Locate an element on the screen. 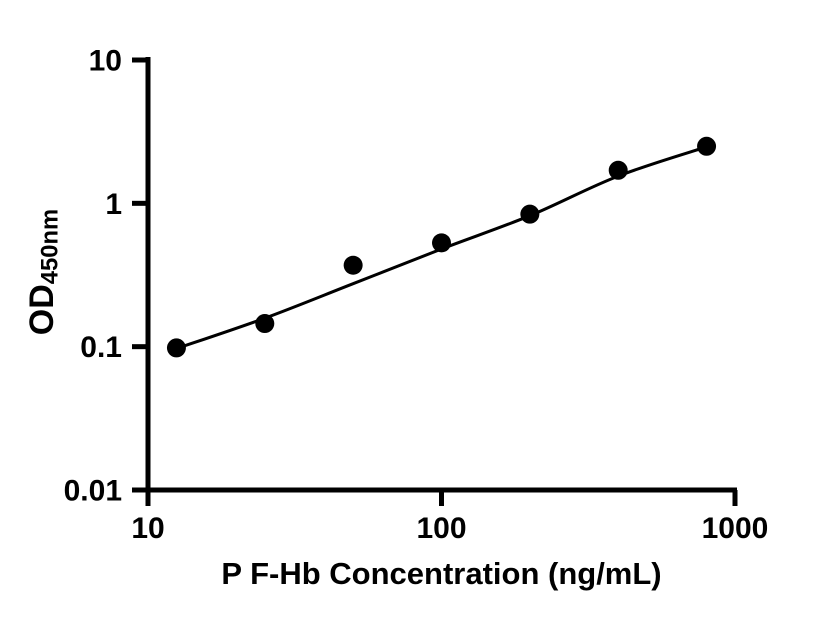  y-axis-label: OD450nm is located at coordinates (43, 272).